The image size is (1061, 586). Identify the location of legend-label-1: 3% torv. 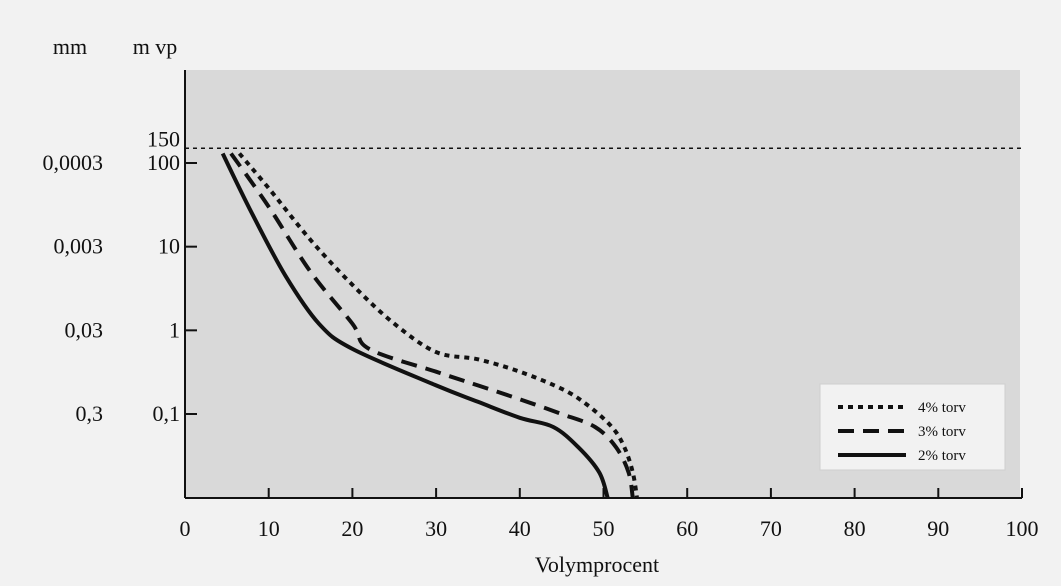
(942, 432).